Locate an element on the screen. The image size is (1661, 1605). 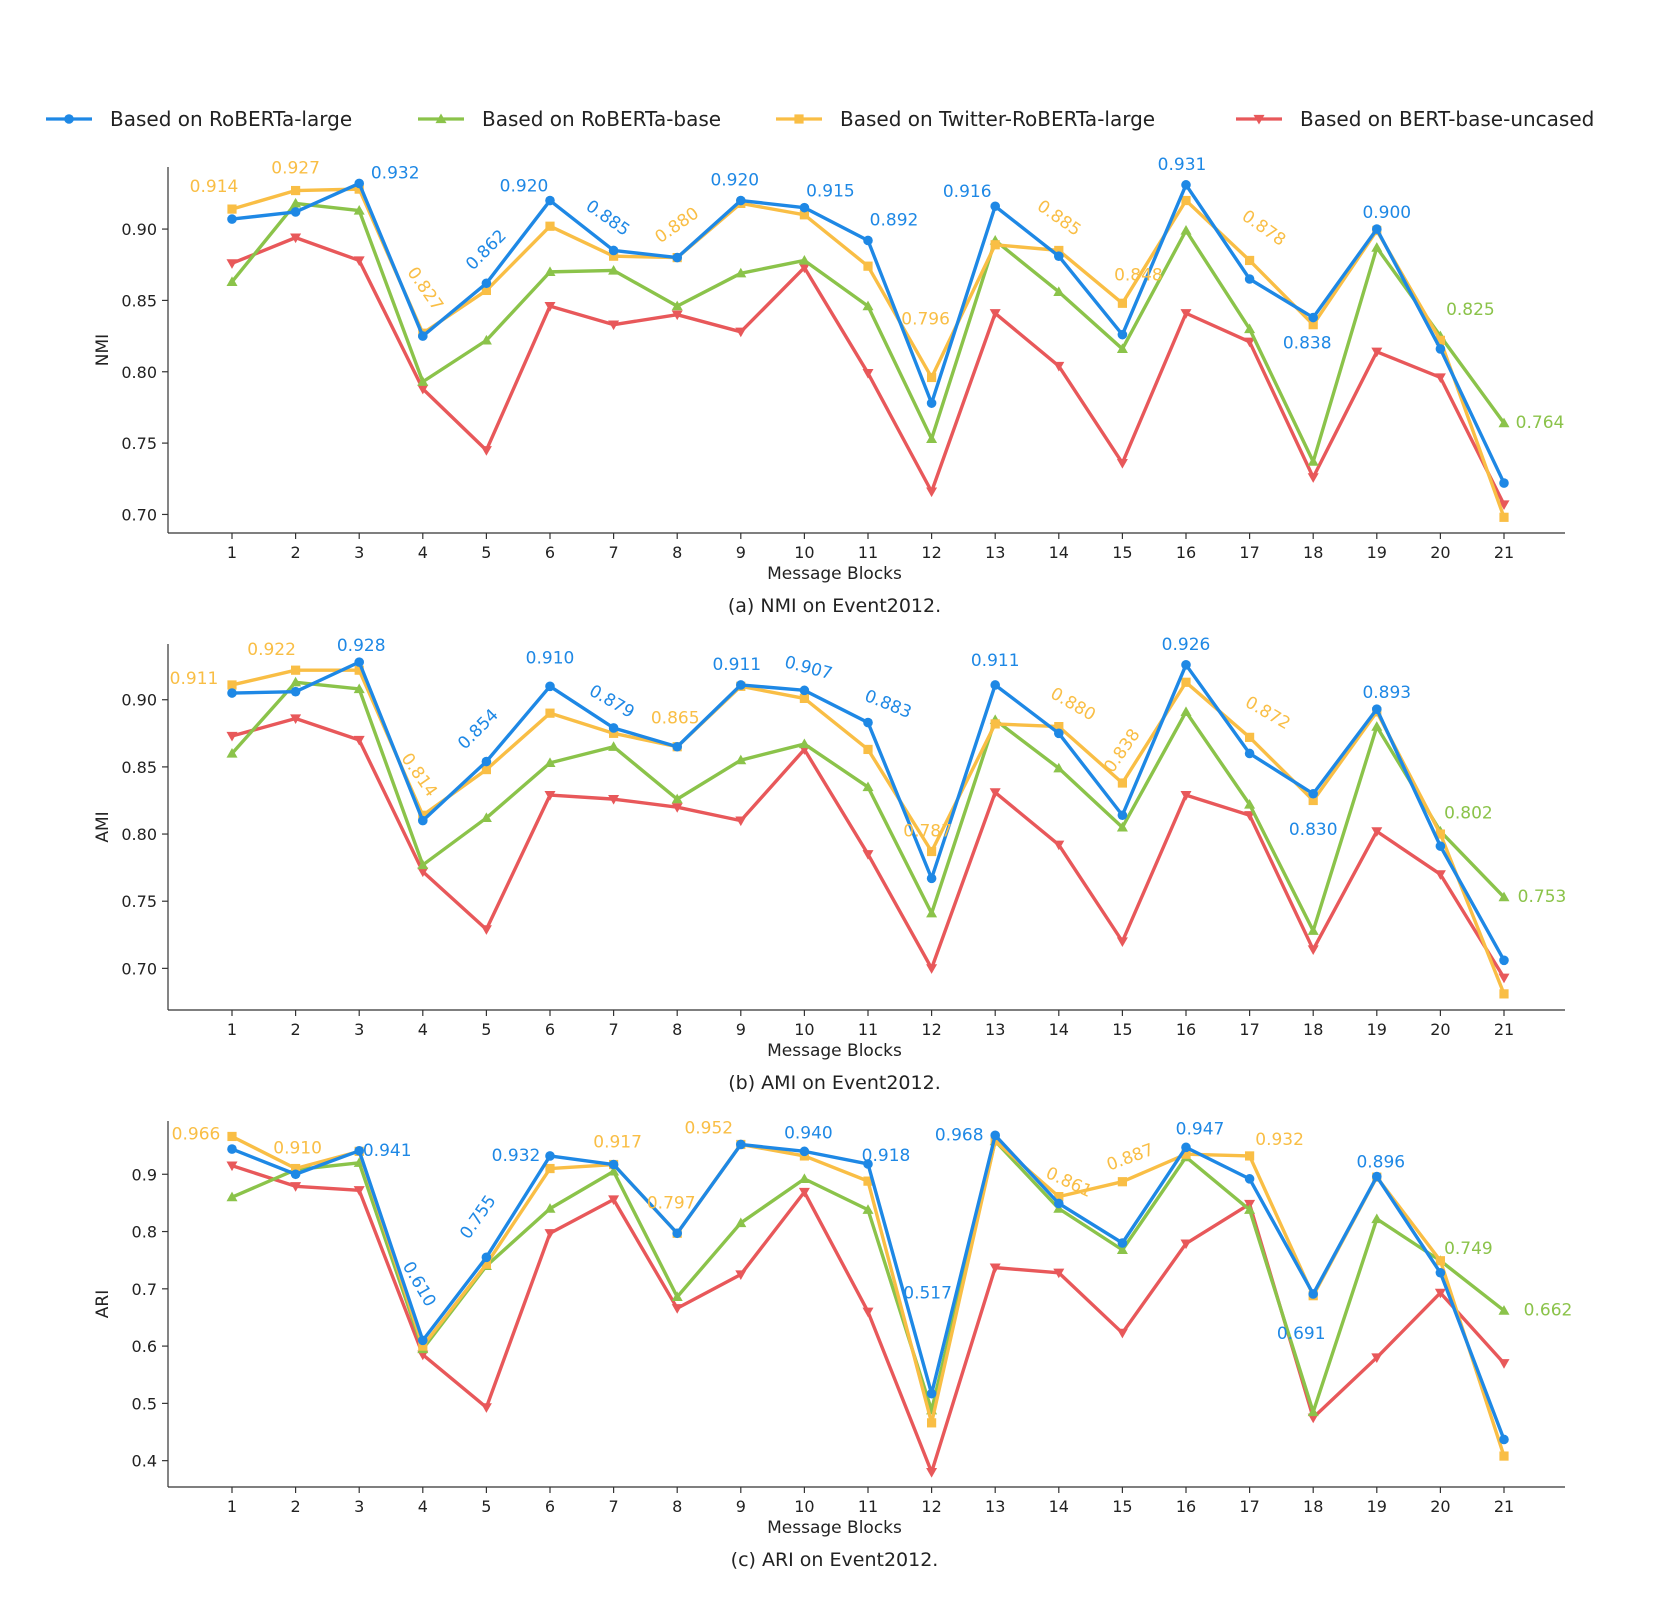
y-tick-label: 0.80 is located at coordinates (139, 834).